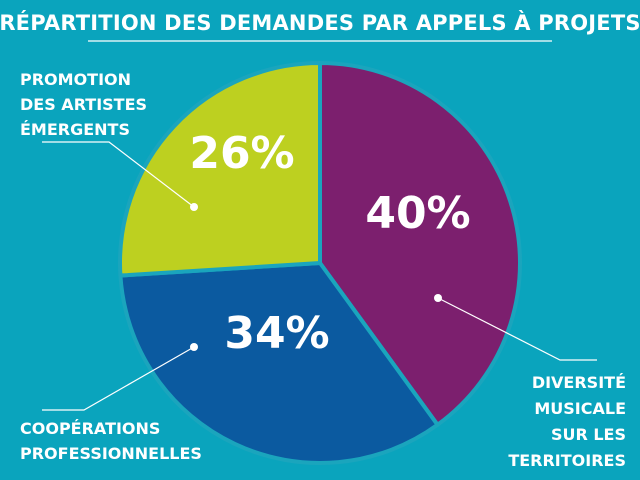 Image resolution: width=640 pixels, height=480 pixels. Describe the element at coordinates (241, 153) in the screenshot. I see `slice-value-label: 26%` at that location.